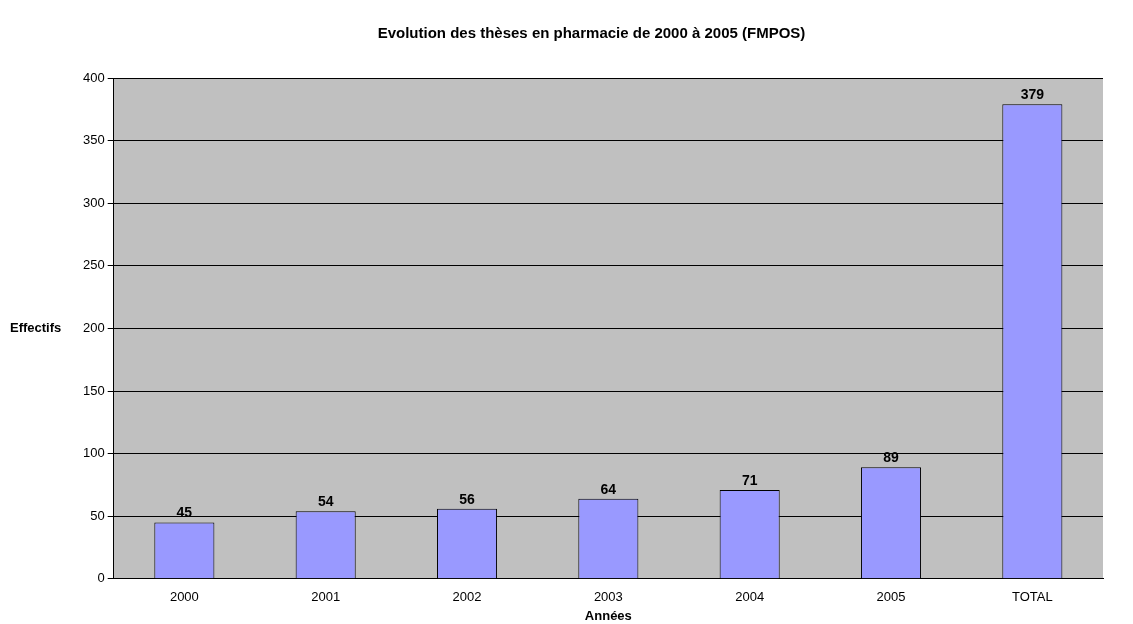 The image size is (1133, 624). What do you see at coordinates (93, 453) in the screenshot?
I see `y-tick-label: 100` at bounding box center [93, 453].